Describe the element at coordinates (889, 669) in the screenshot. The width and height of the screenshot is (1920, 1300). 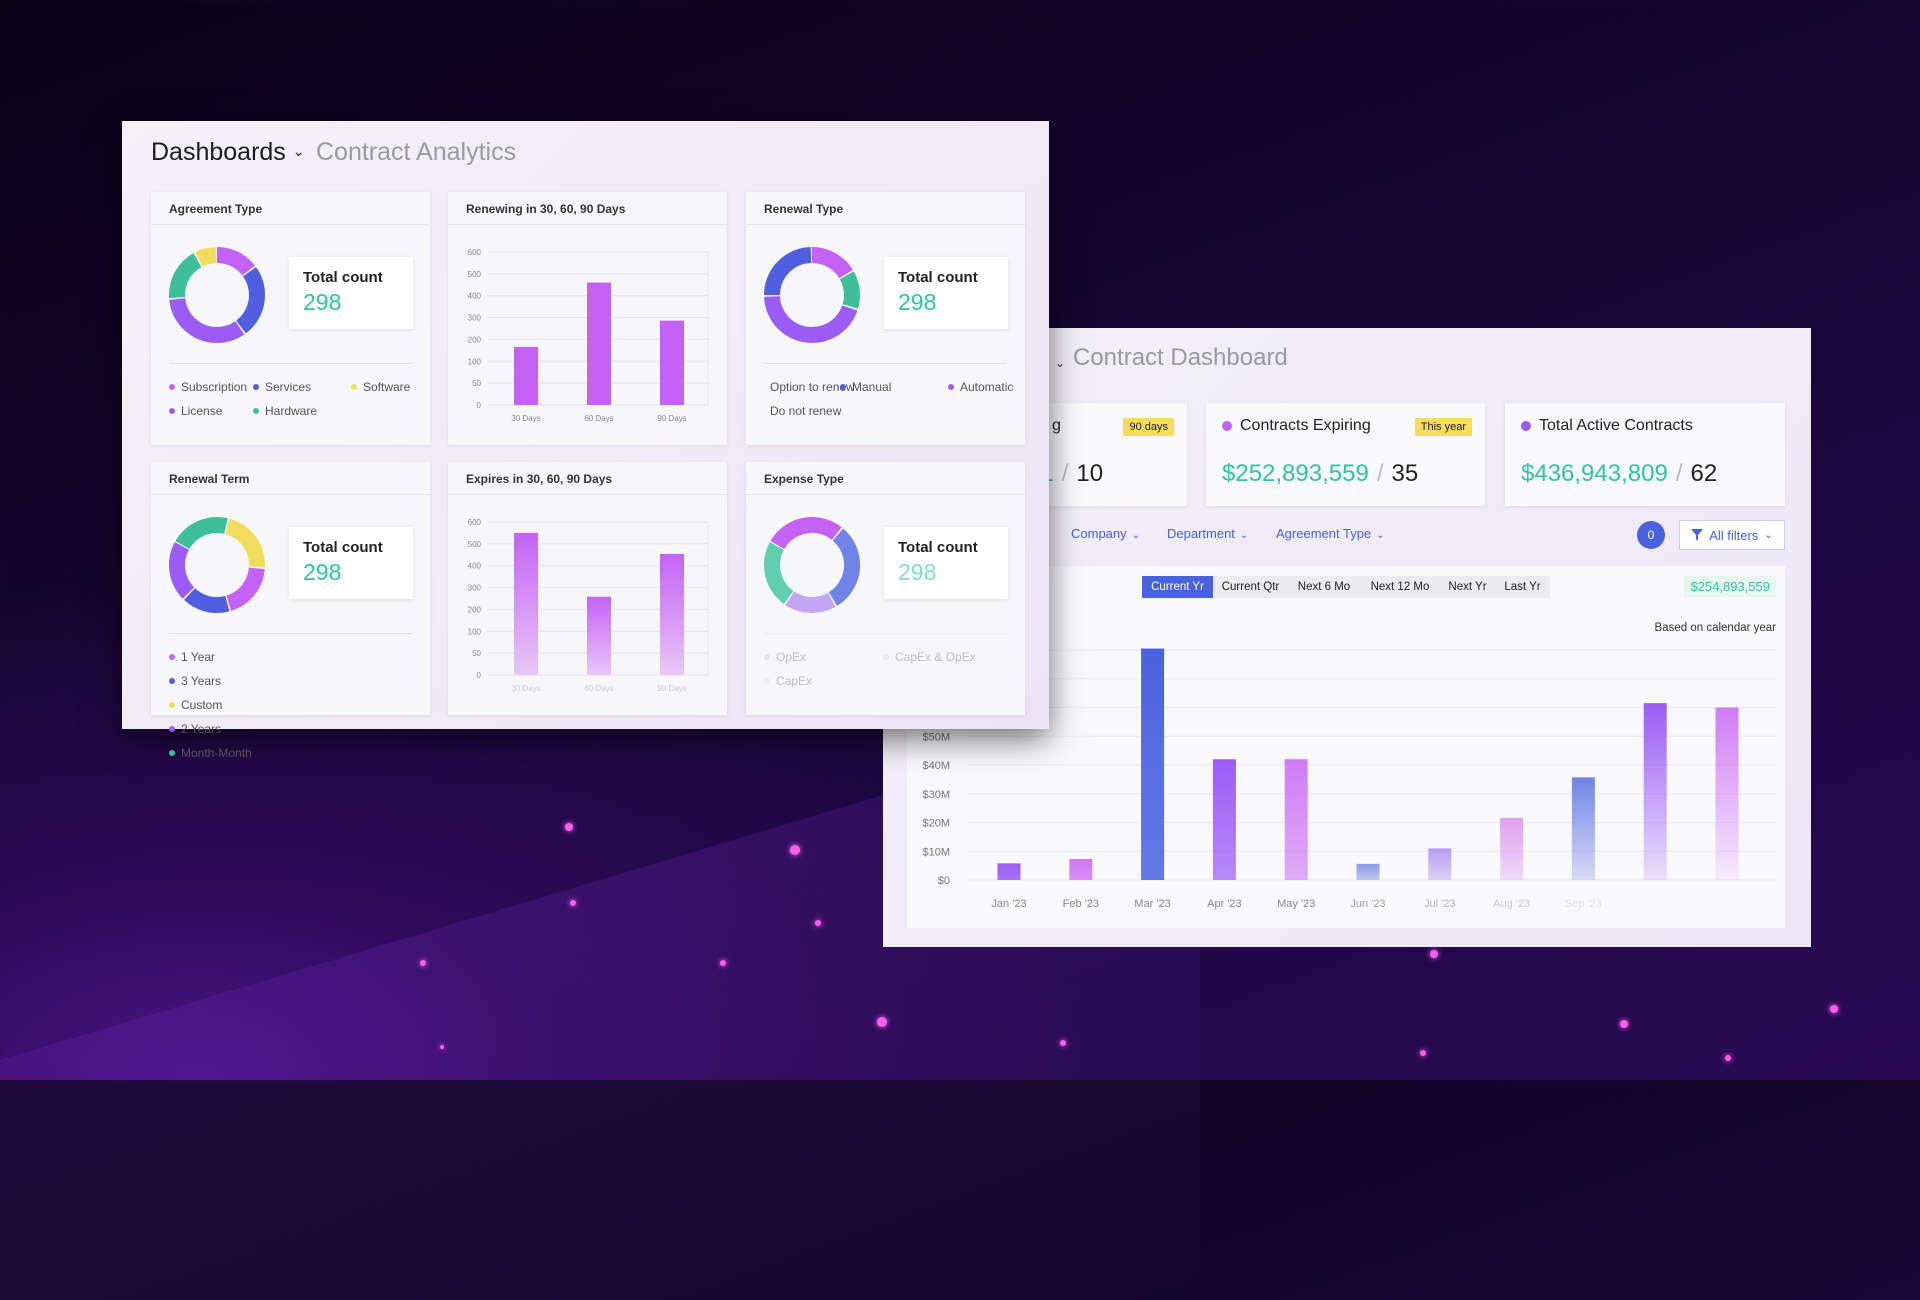
I see `legend: OpEx CapEx & OpEx CapEx` at that location.